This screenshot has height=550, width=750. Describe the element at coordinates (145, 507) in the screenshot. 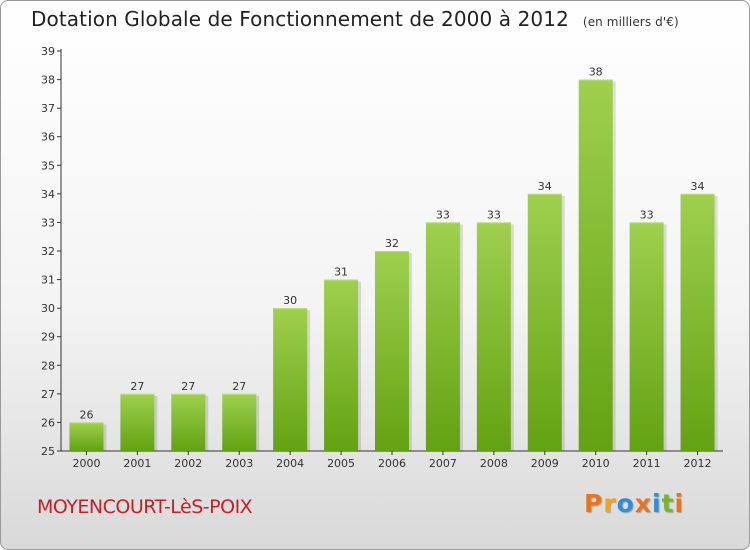

I see `commune-name: MOYENCOURT-LèS-POIX` at that location.